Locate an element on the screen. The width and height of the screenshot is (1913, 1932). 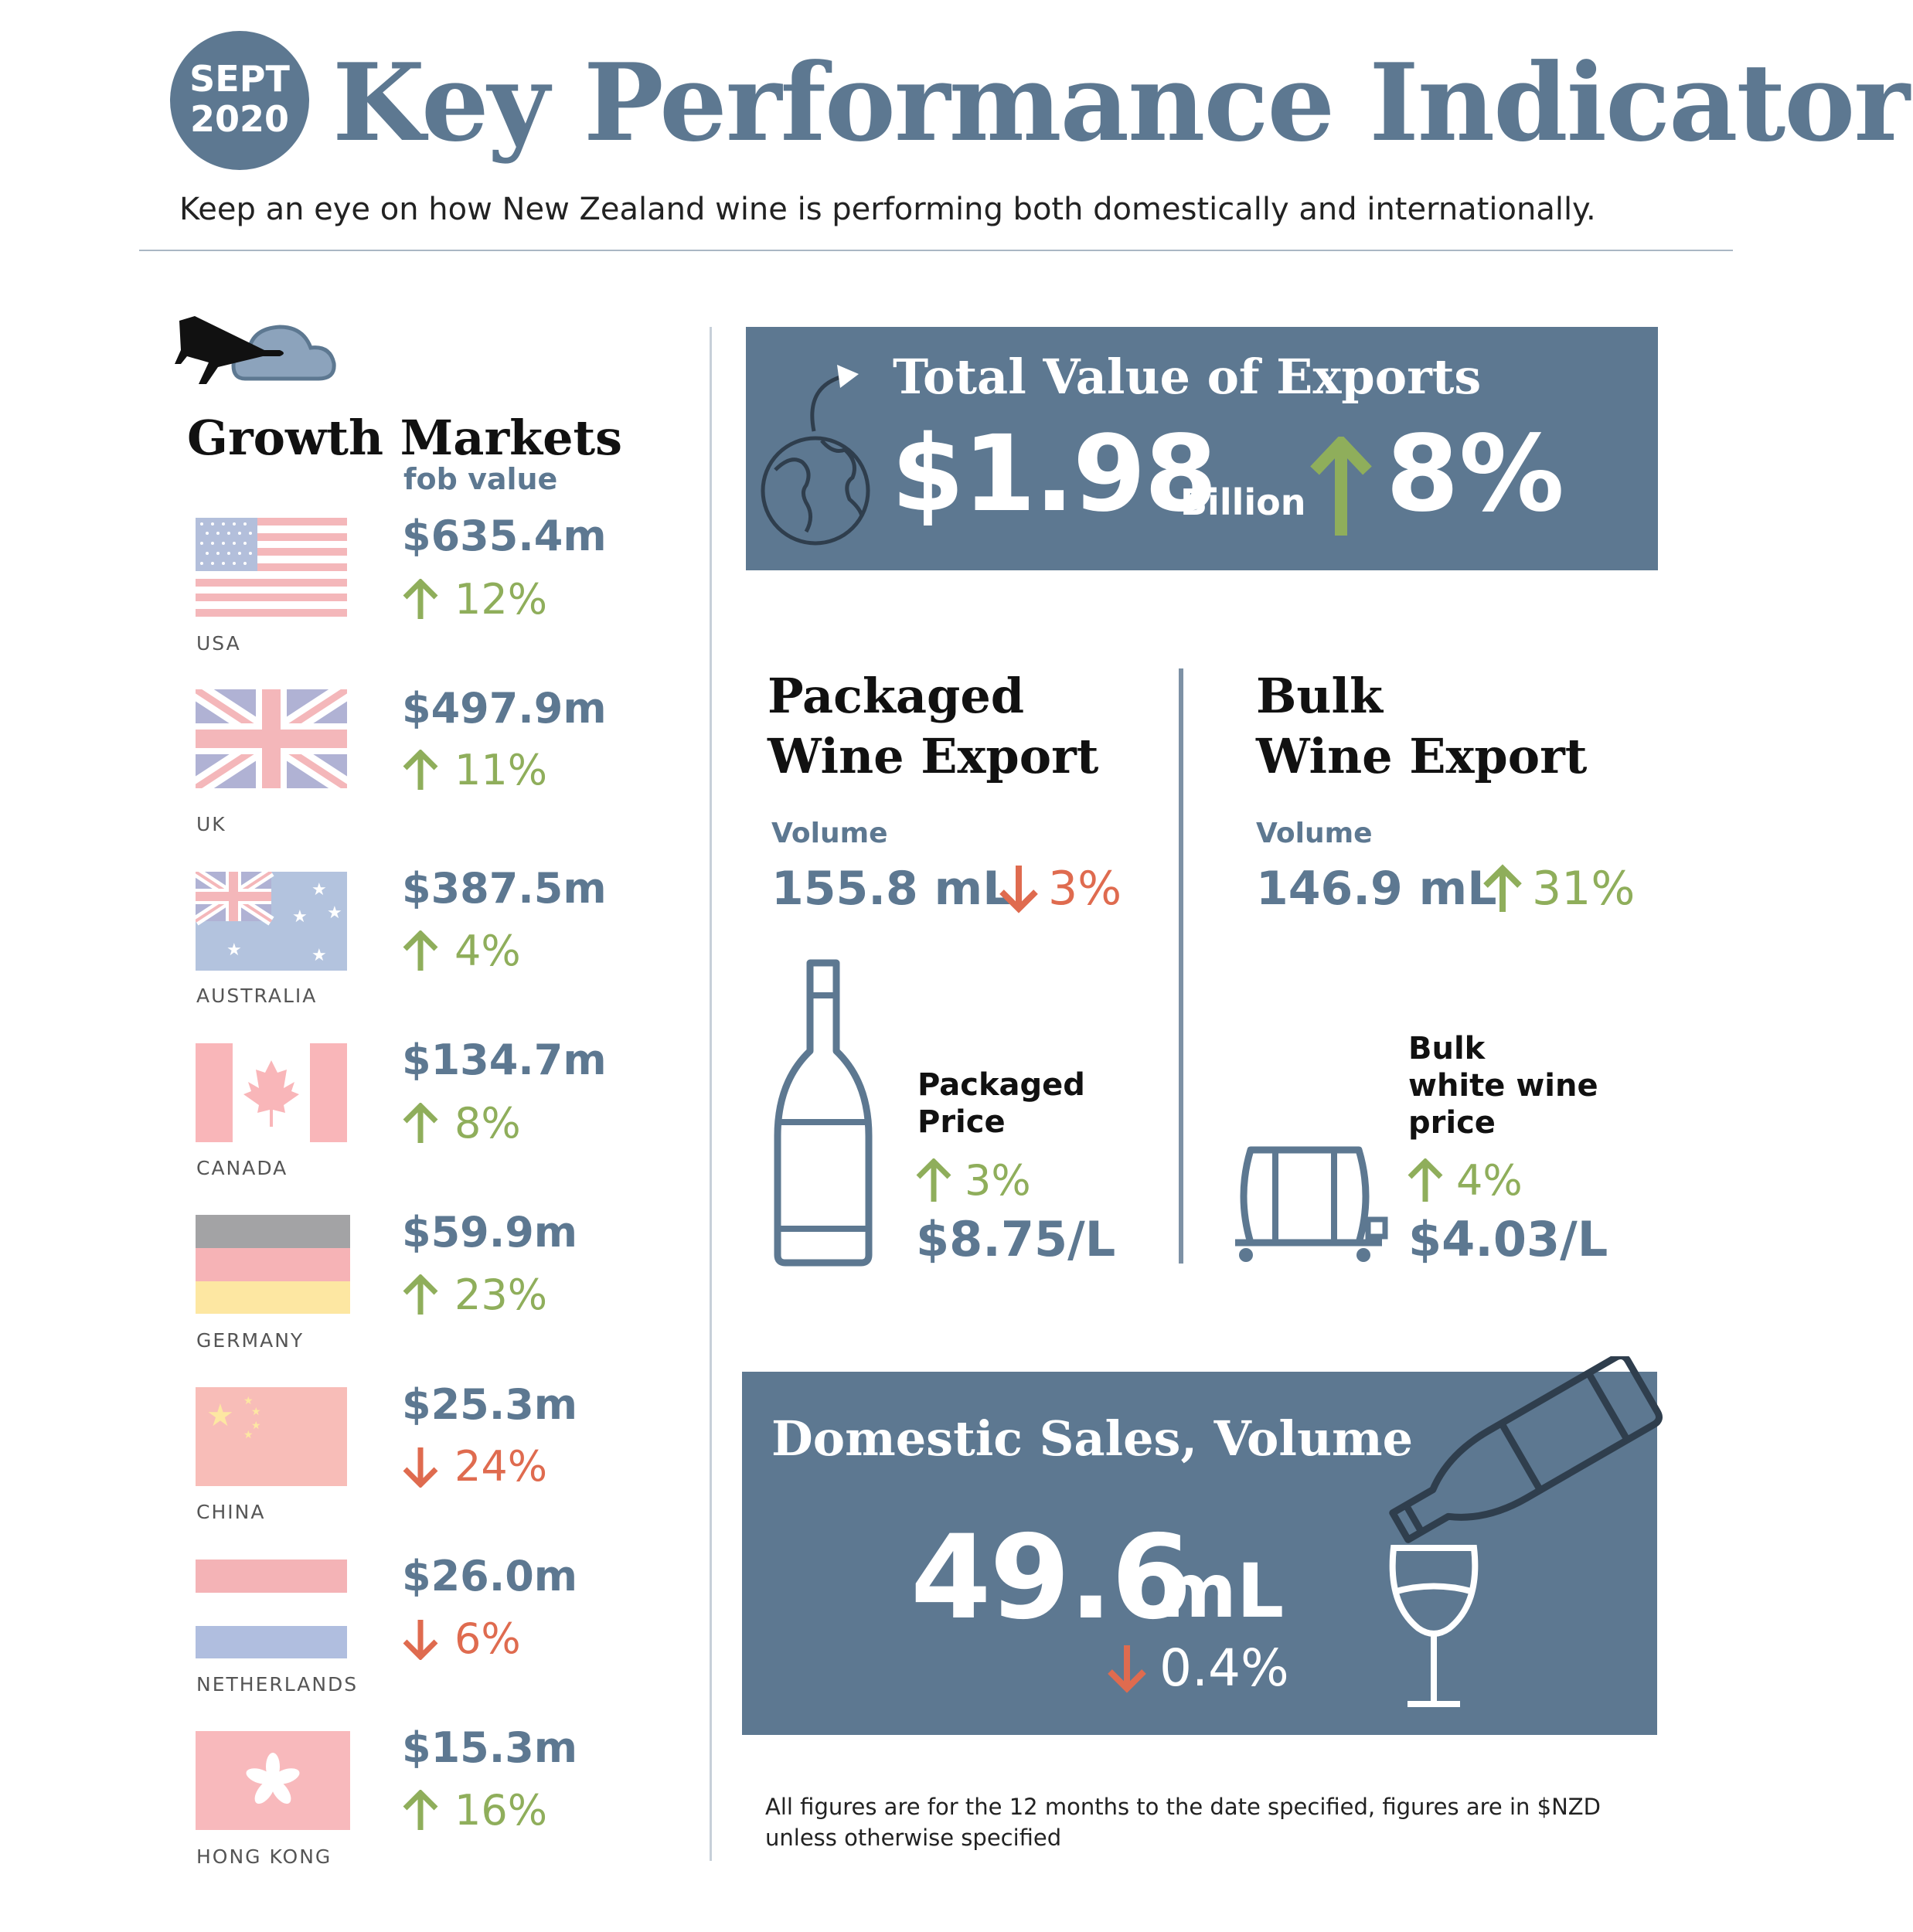
market-change-value: 8% is located at coordinates (487, 1123).